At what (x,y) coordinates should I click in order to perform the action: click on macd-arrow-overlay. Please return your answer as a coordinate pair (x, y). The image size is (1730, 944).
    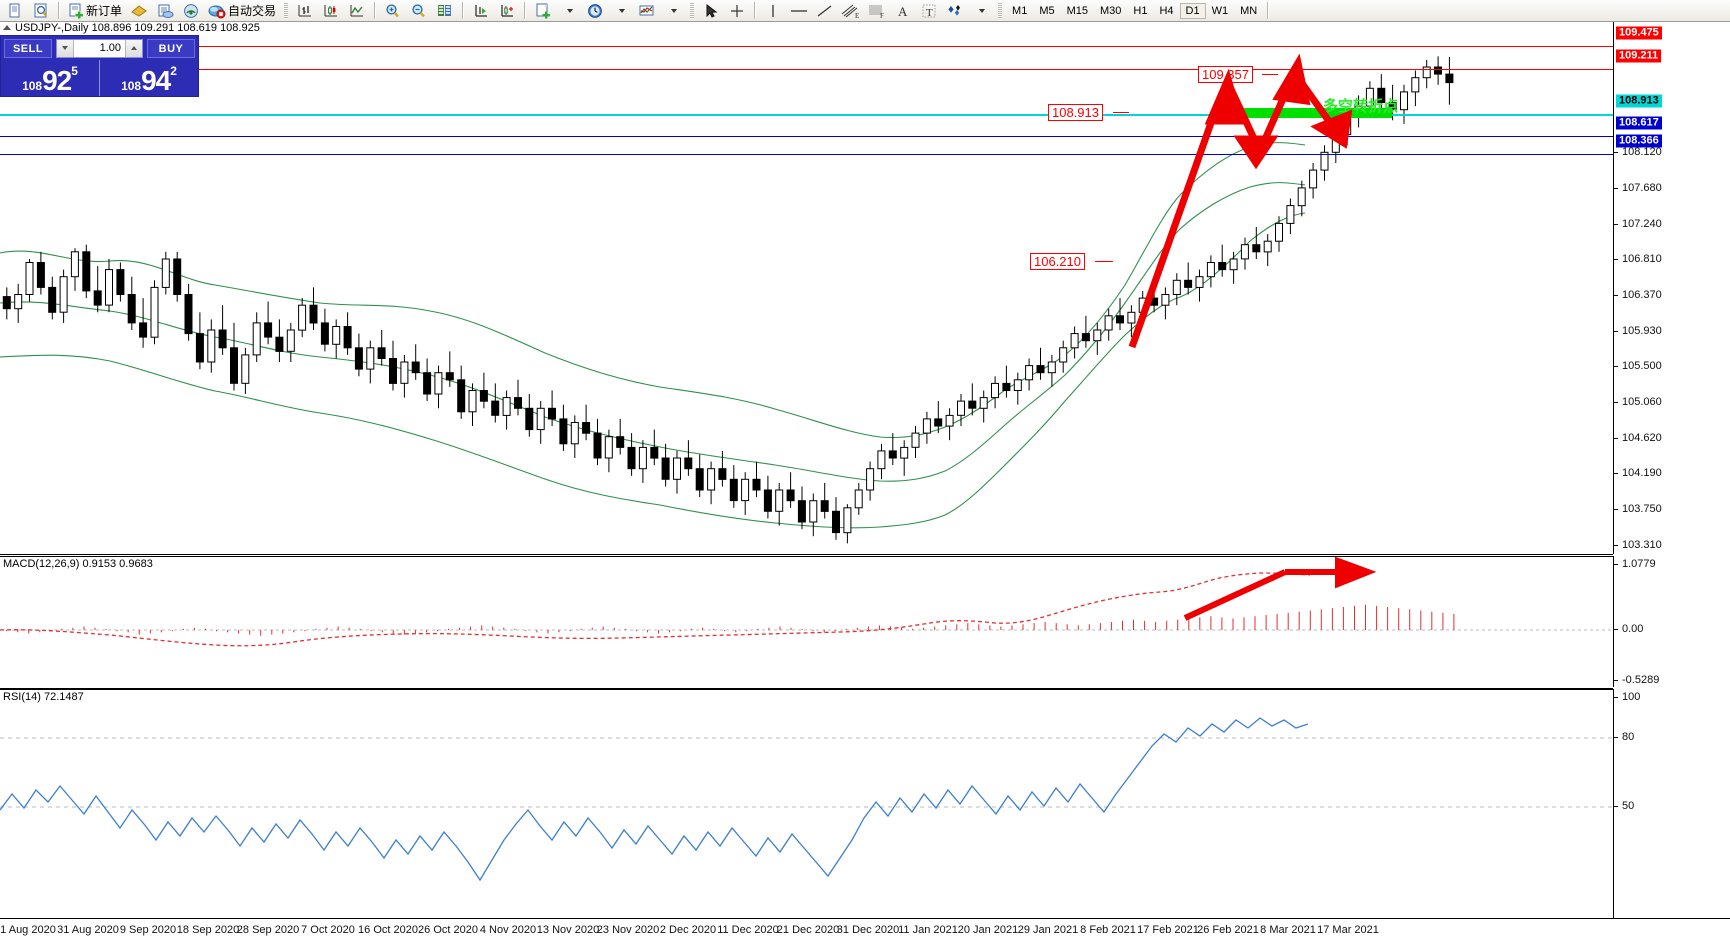
    Looking at the image, I should click on (1280, 589).